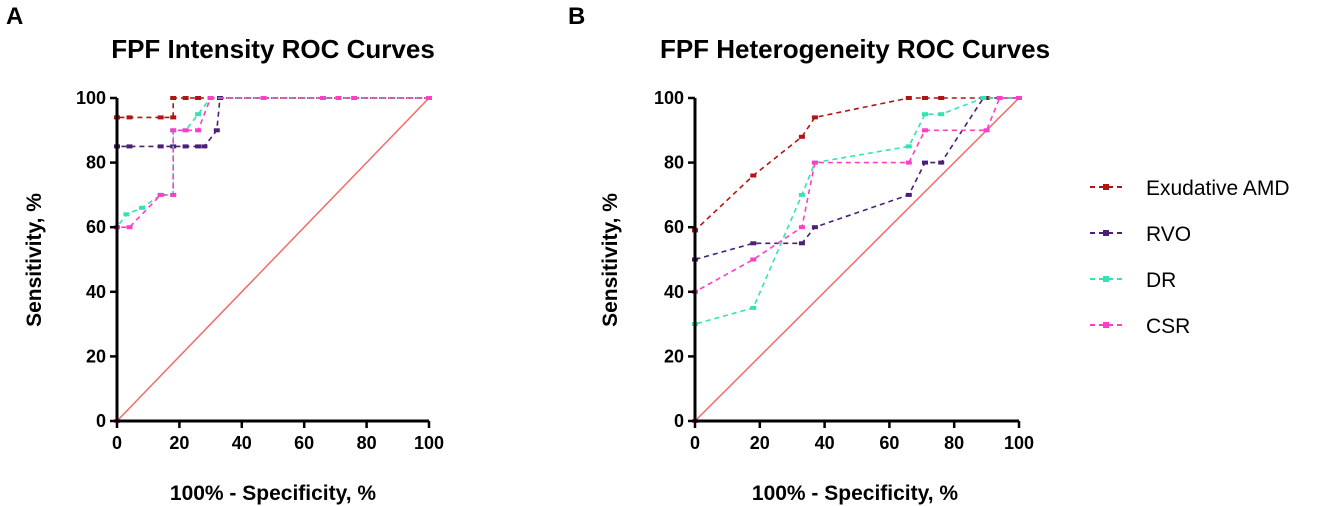  I want to click on legend-item-exudative-amd: Exudative AMD, so click(1190, 188).